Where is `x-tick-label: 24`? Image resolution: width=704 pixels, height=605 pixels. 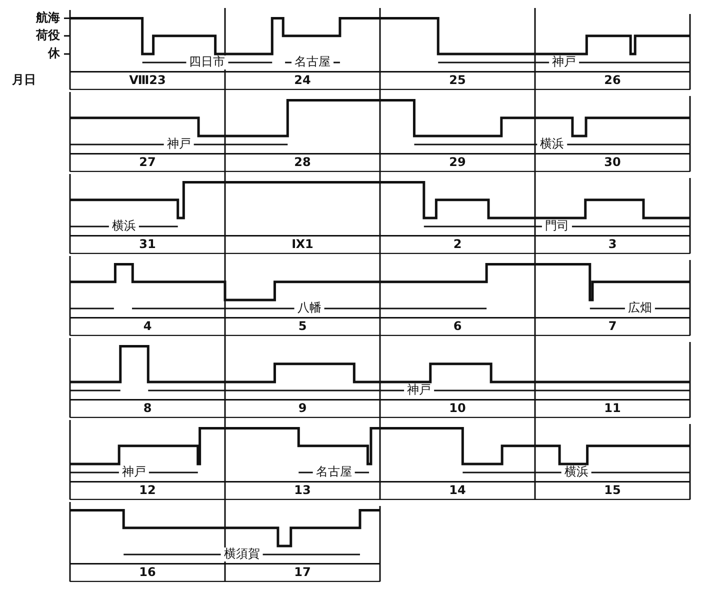
x-tick-label: 24 is located at coordinates (302, 79).